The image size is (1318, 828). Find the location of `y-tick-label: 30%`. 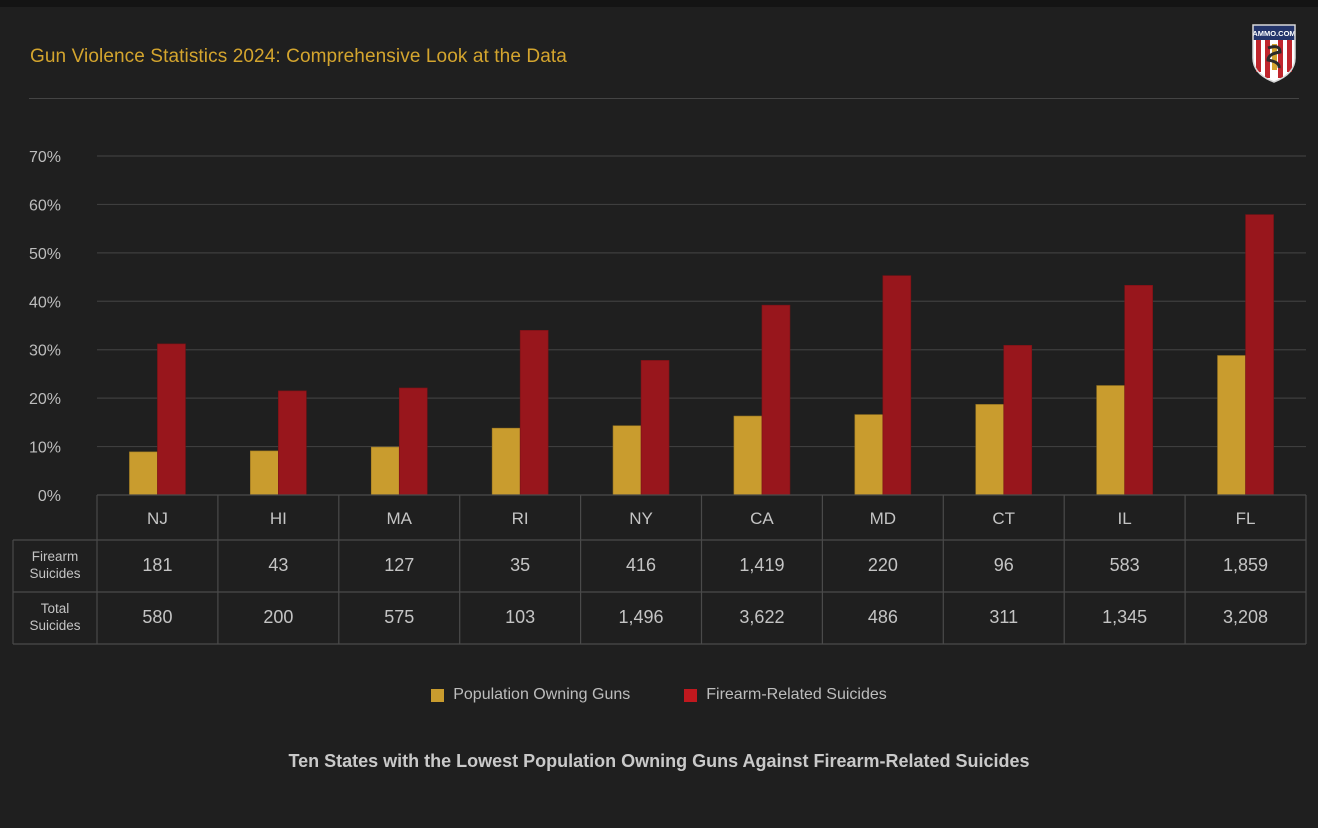

y-tick-label: 30% is located at coordinates (45, 351).